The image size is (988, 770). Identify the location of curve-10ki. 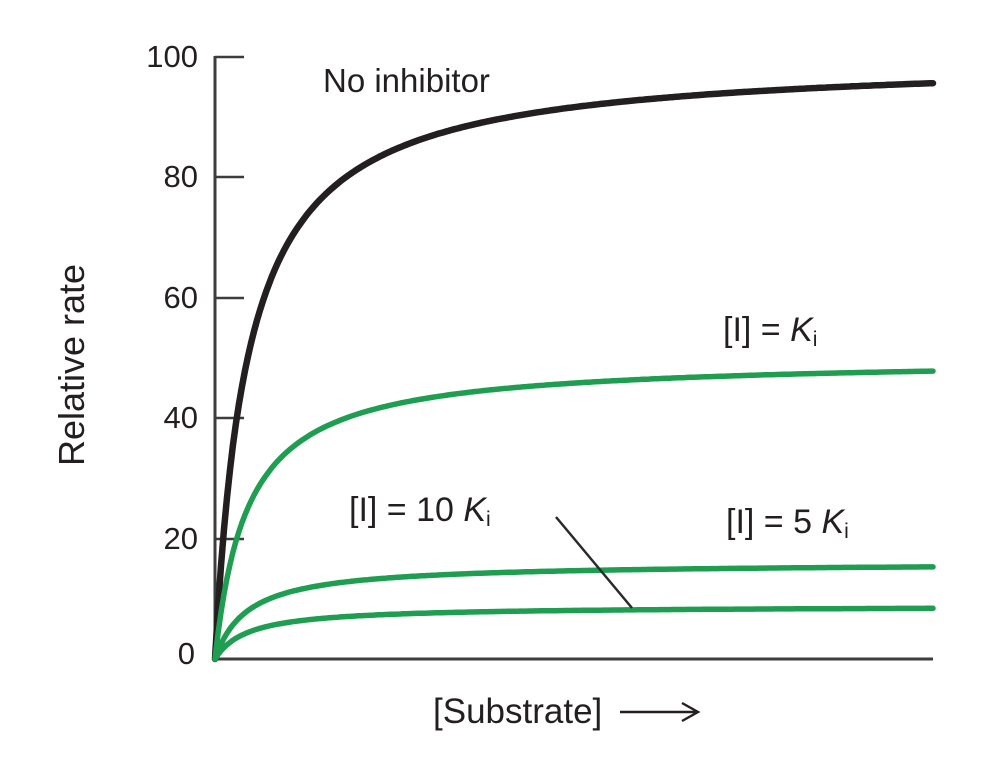
(574, 633).